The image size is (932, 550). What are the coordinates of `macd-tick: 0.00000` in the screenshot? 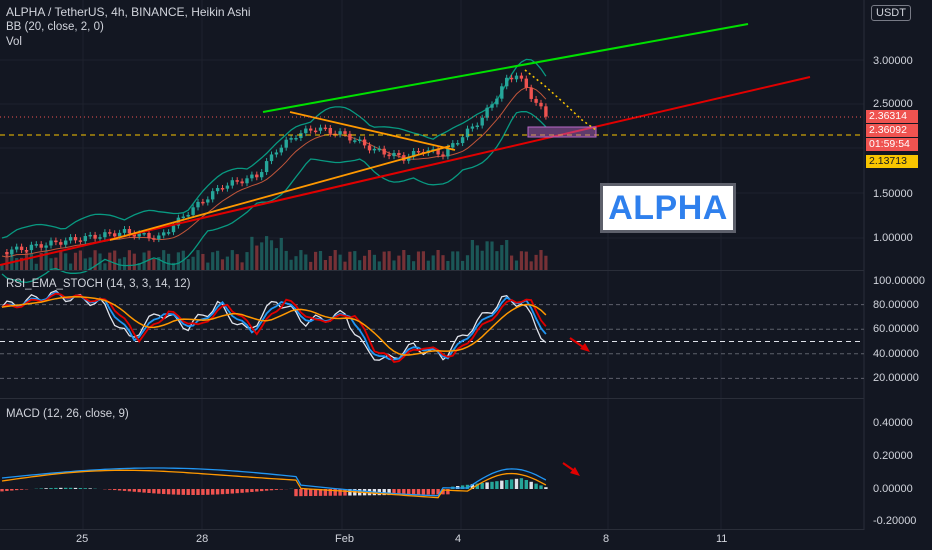 It's located at (893, 489).